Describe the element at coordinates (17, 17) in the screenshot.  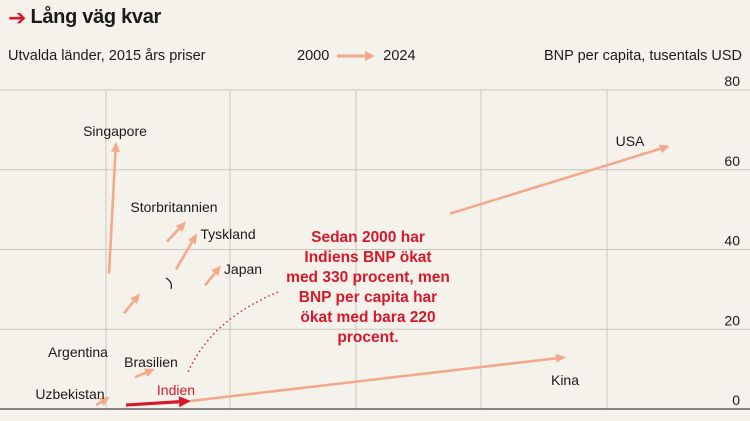
I see `arrow-right-icon: ➔` at that location.